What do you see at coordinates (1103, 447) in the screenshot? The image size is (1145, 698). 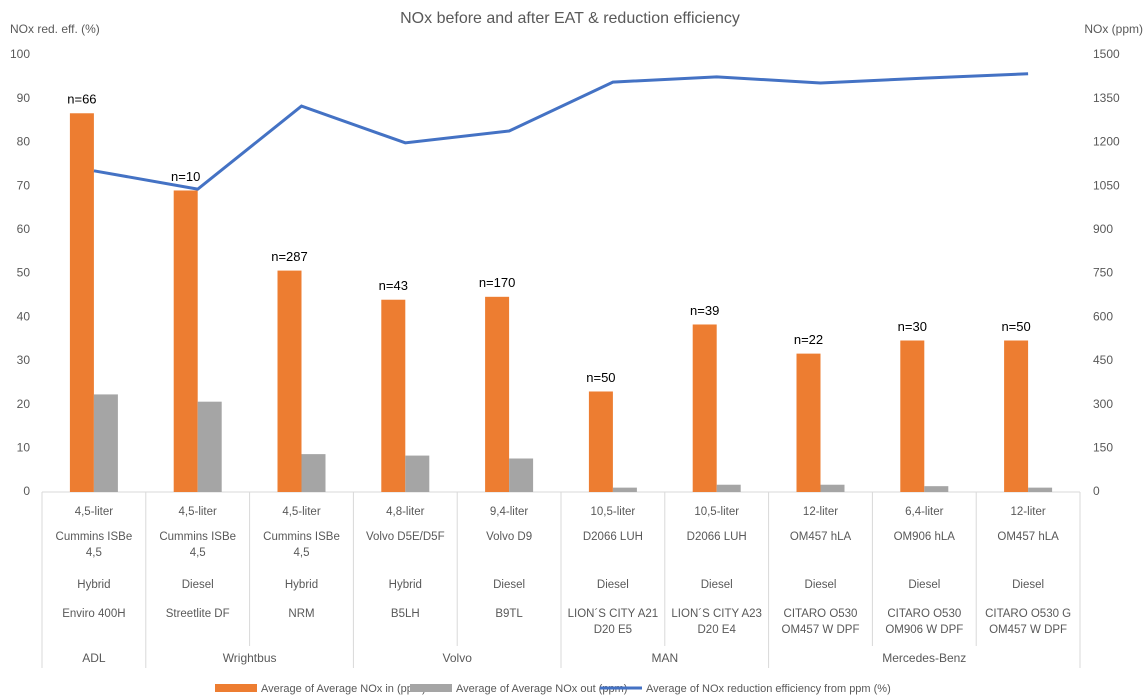 I see `y2-tick-label: 150` at bounding box center [1103, 447].